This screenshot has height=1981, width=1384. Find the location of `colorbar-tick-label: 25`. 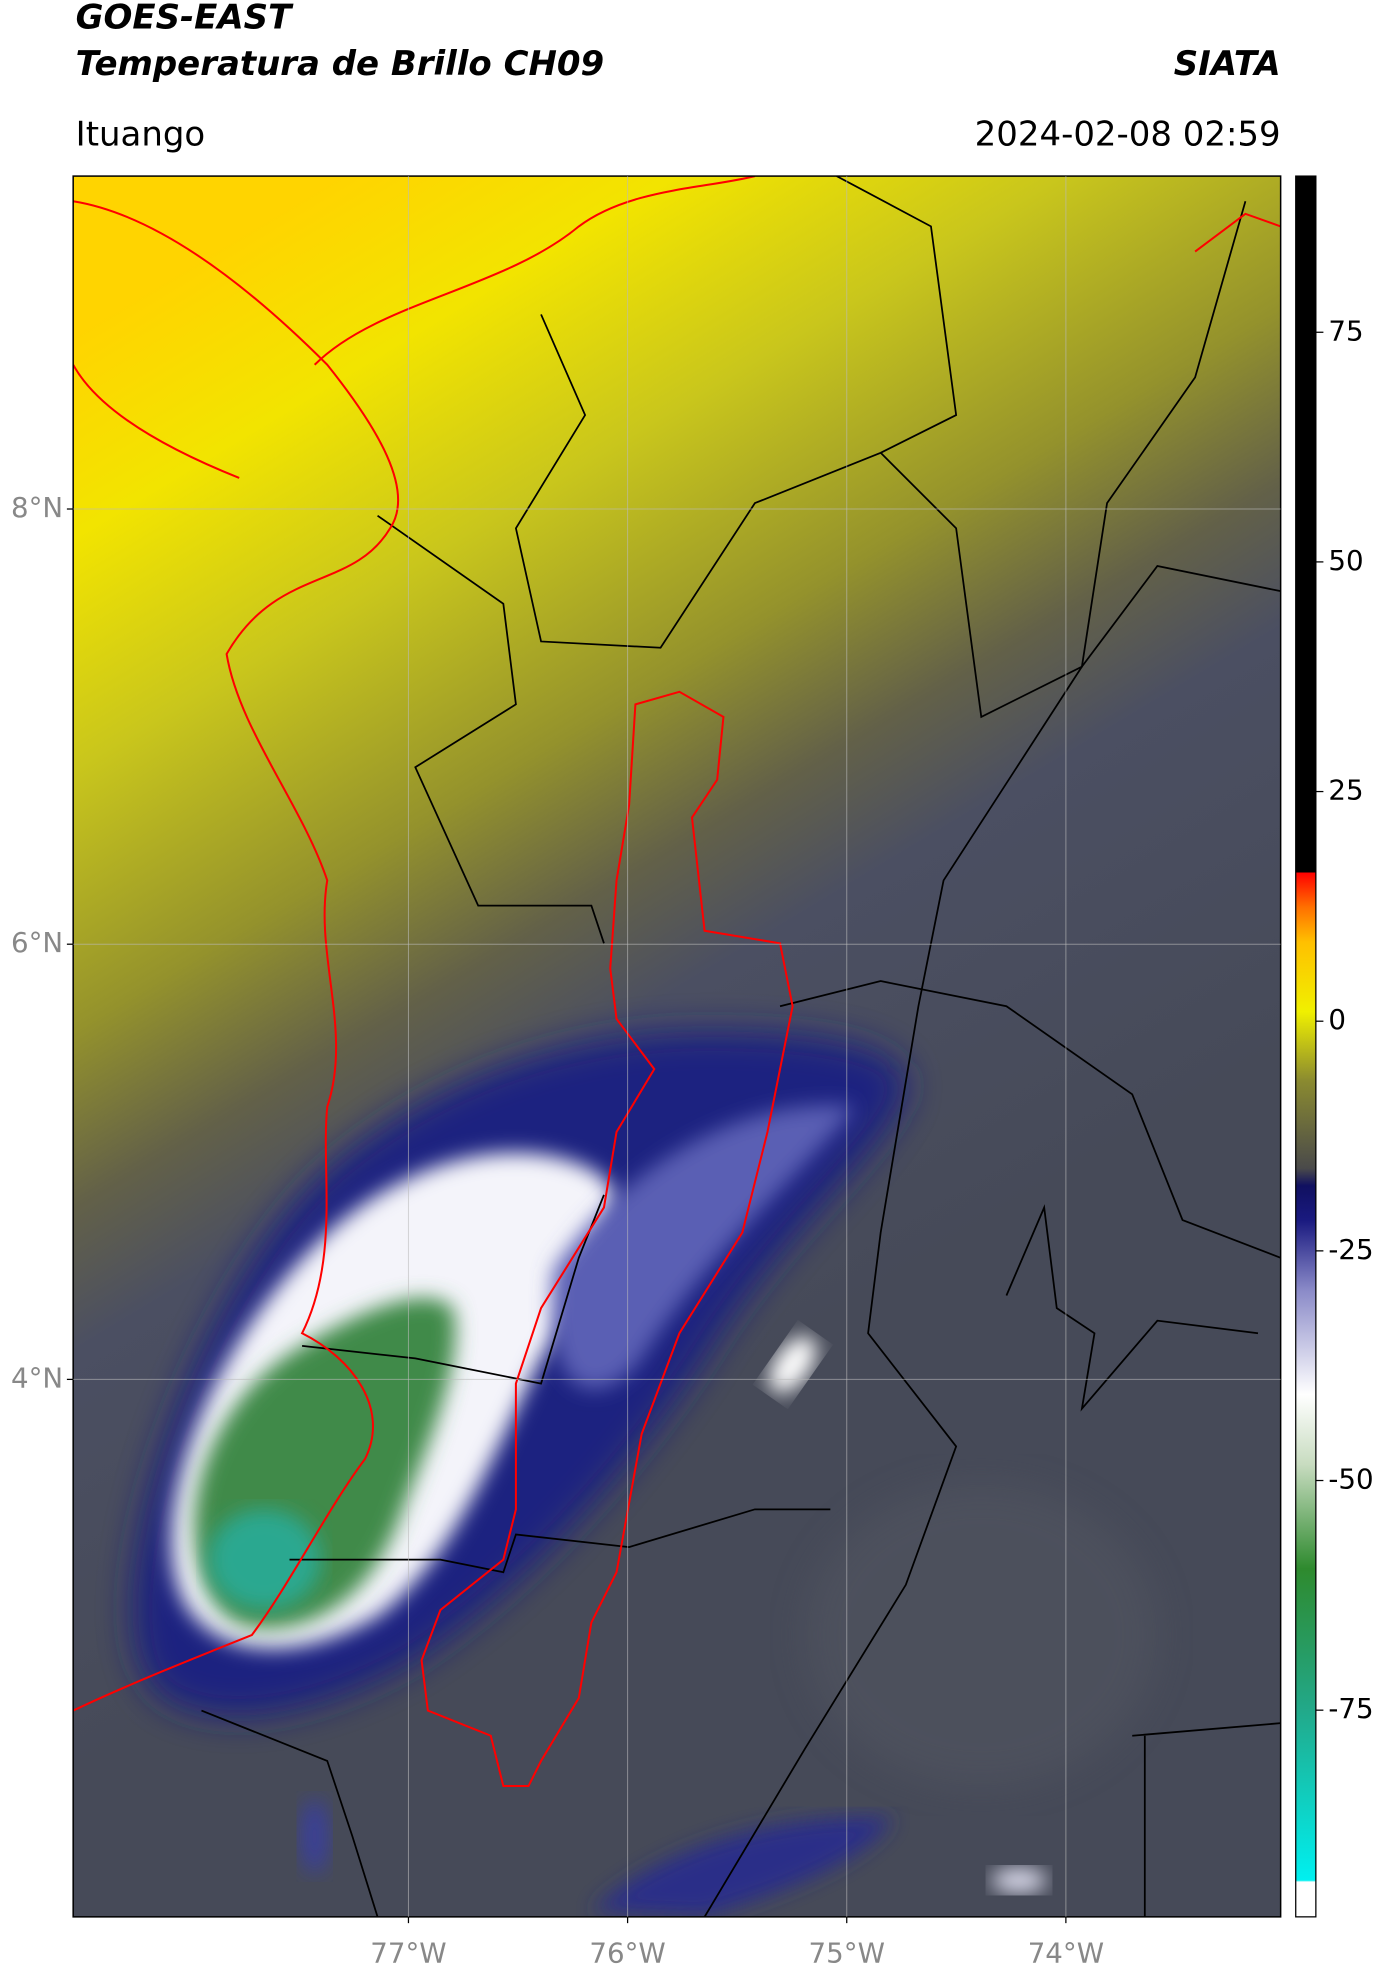

colorbar-tick-label: 25 is located at coordinates (1345, 790).